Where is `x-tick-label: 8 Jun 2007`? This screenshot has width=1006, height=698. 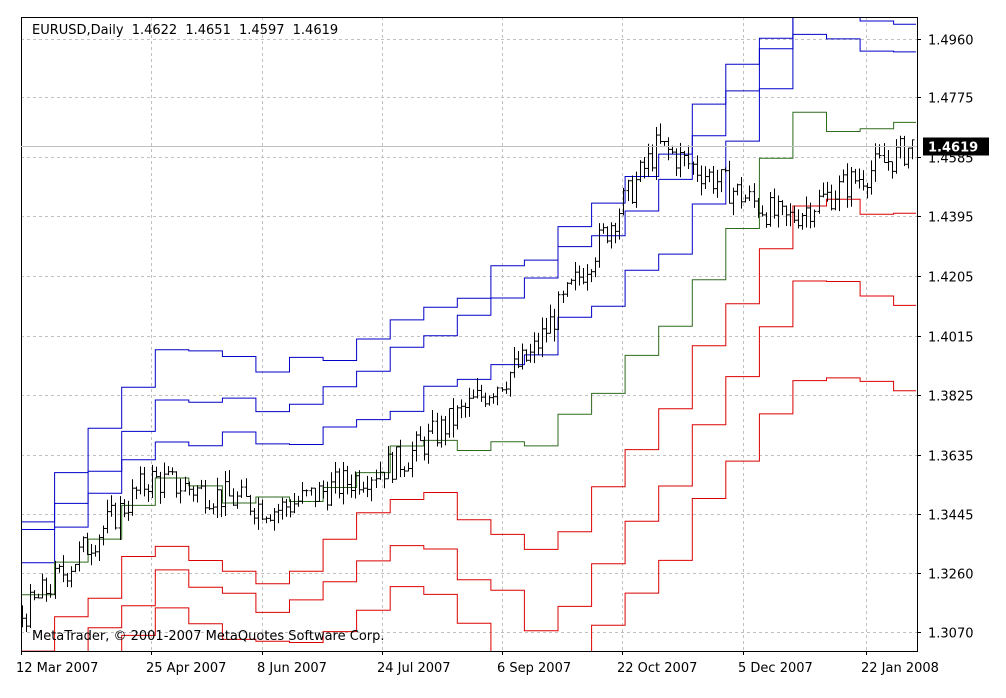 x-tick-label: 8 Jun 2007 is located at coordinates (292, 668).